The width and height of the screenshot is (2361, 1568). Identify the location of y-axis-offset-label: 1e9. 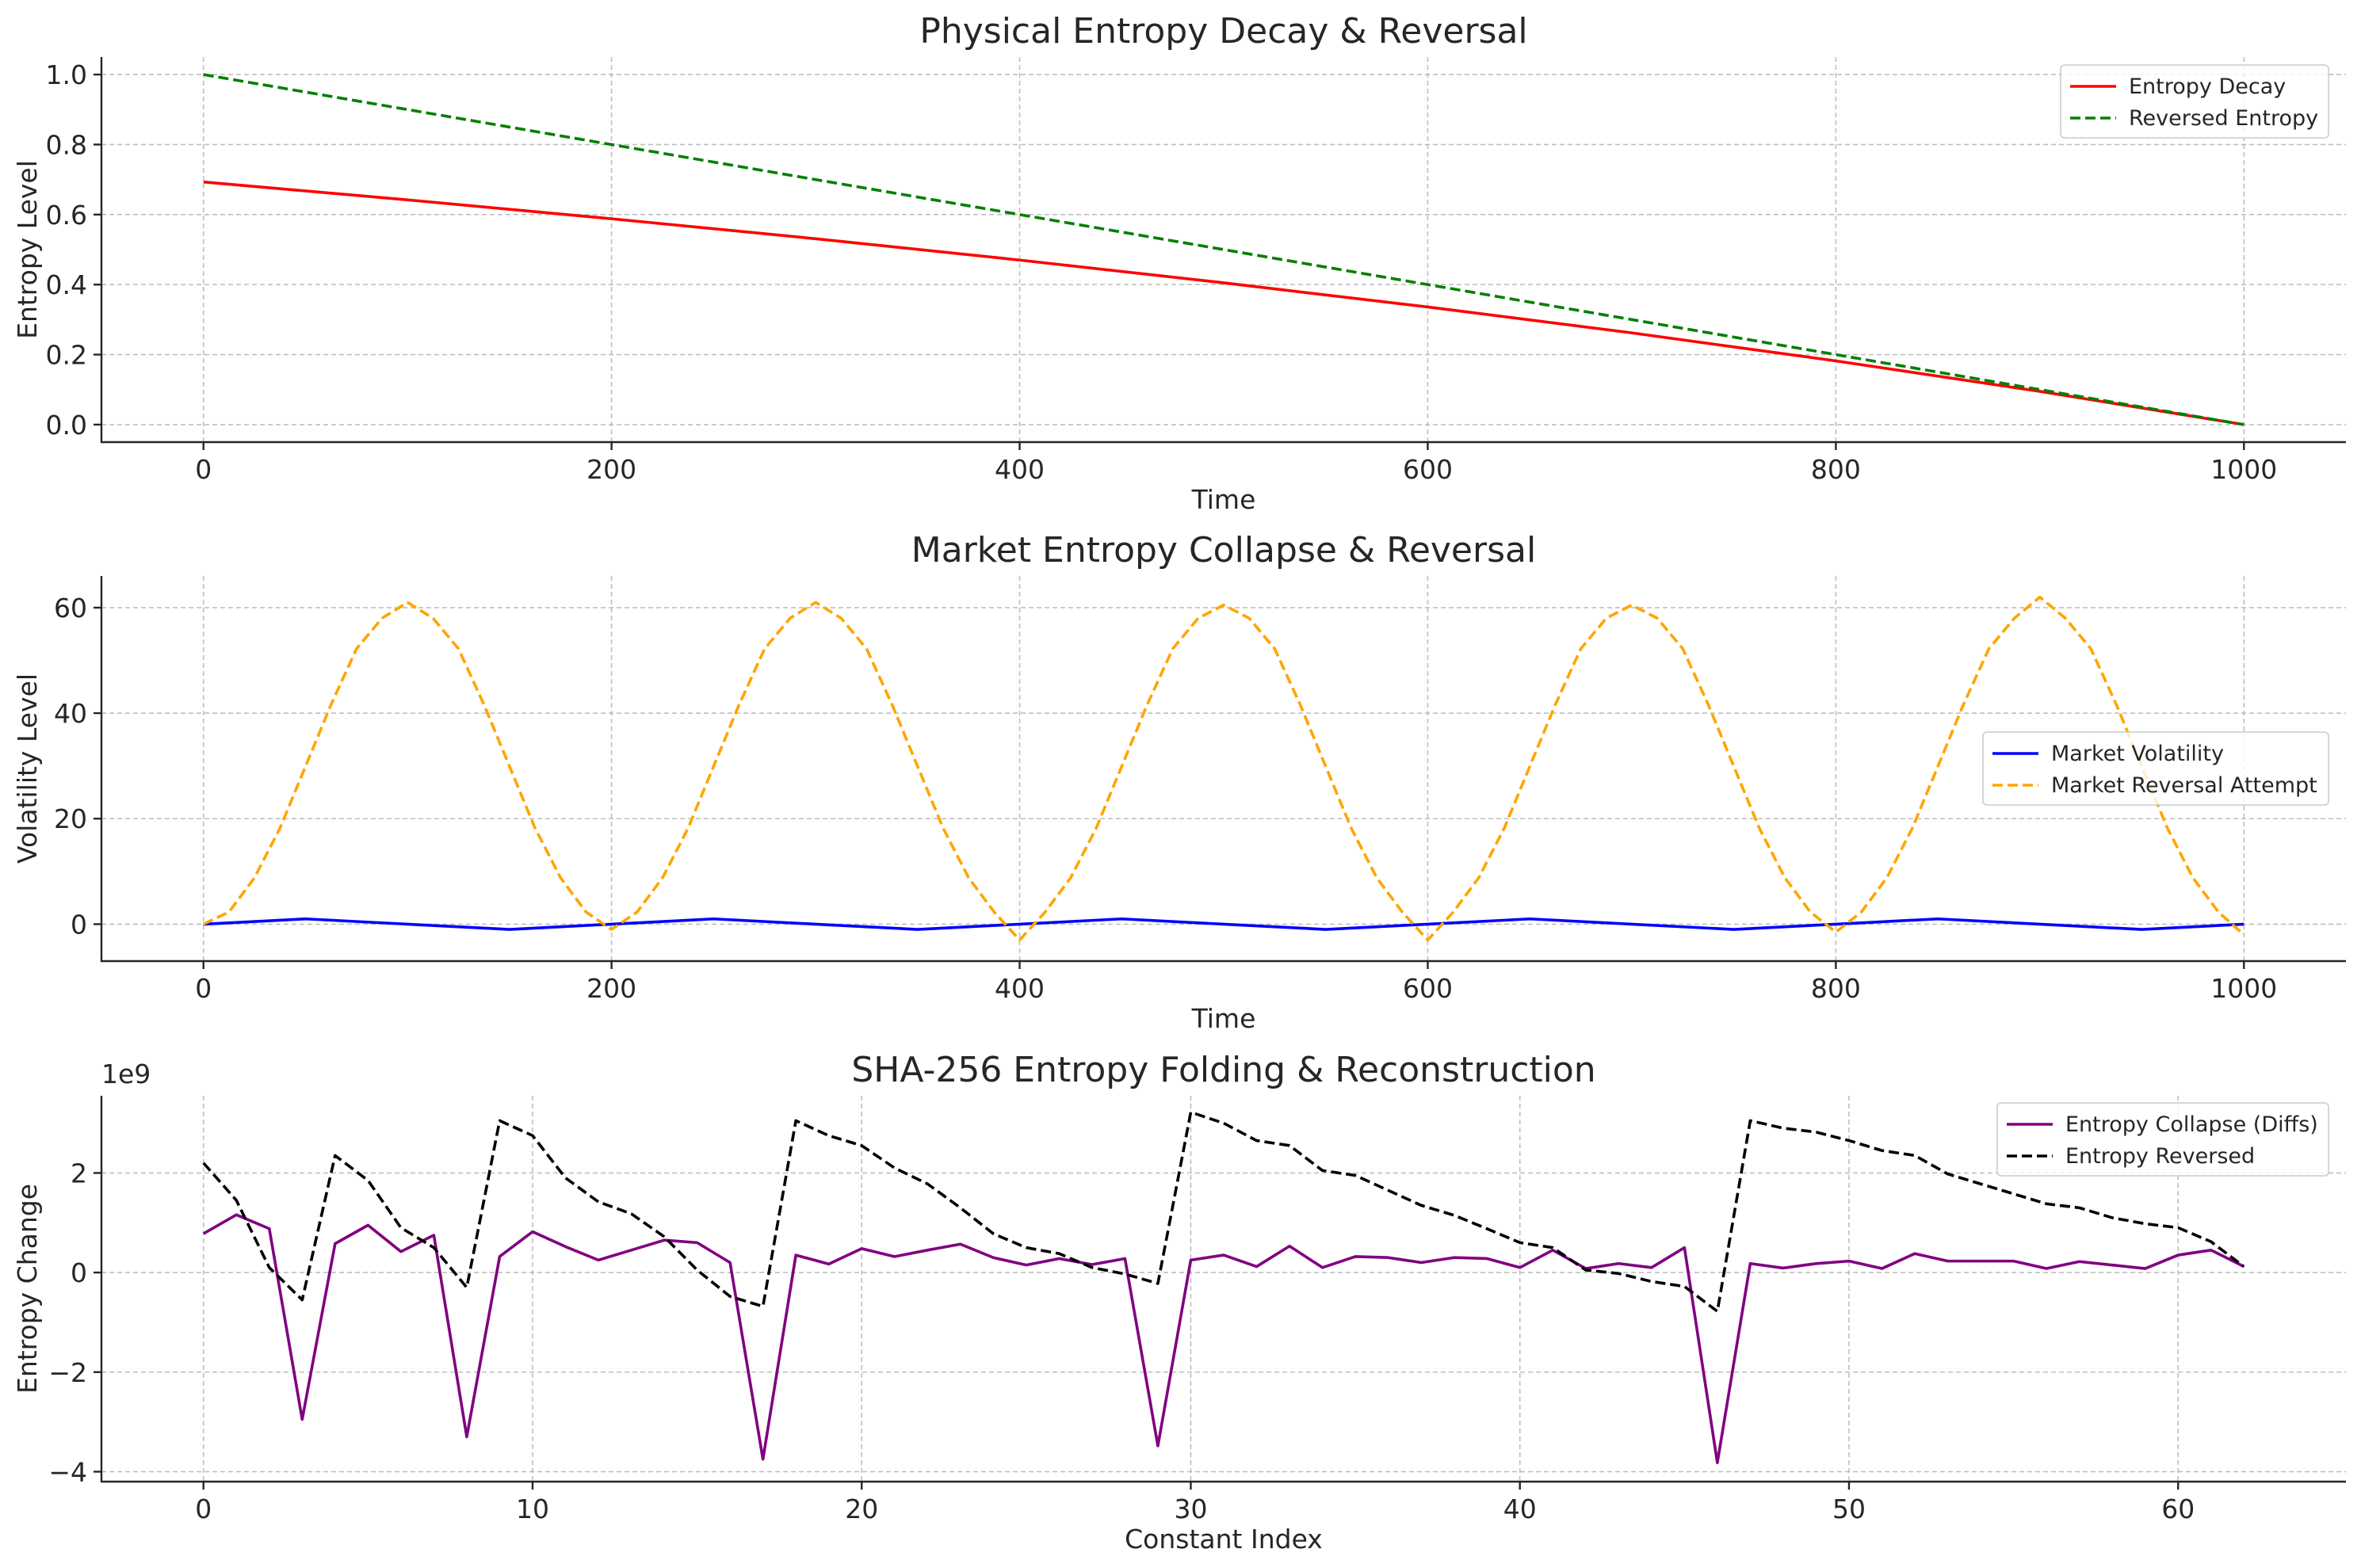
(126, 1074).